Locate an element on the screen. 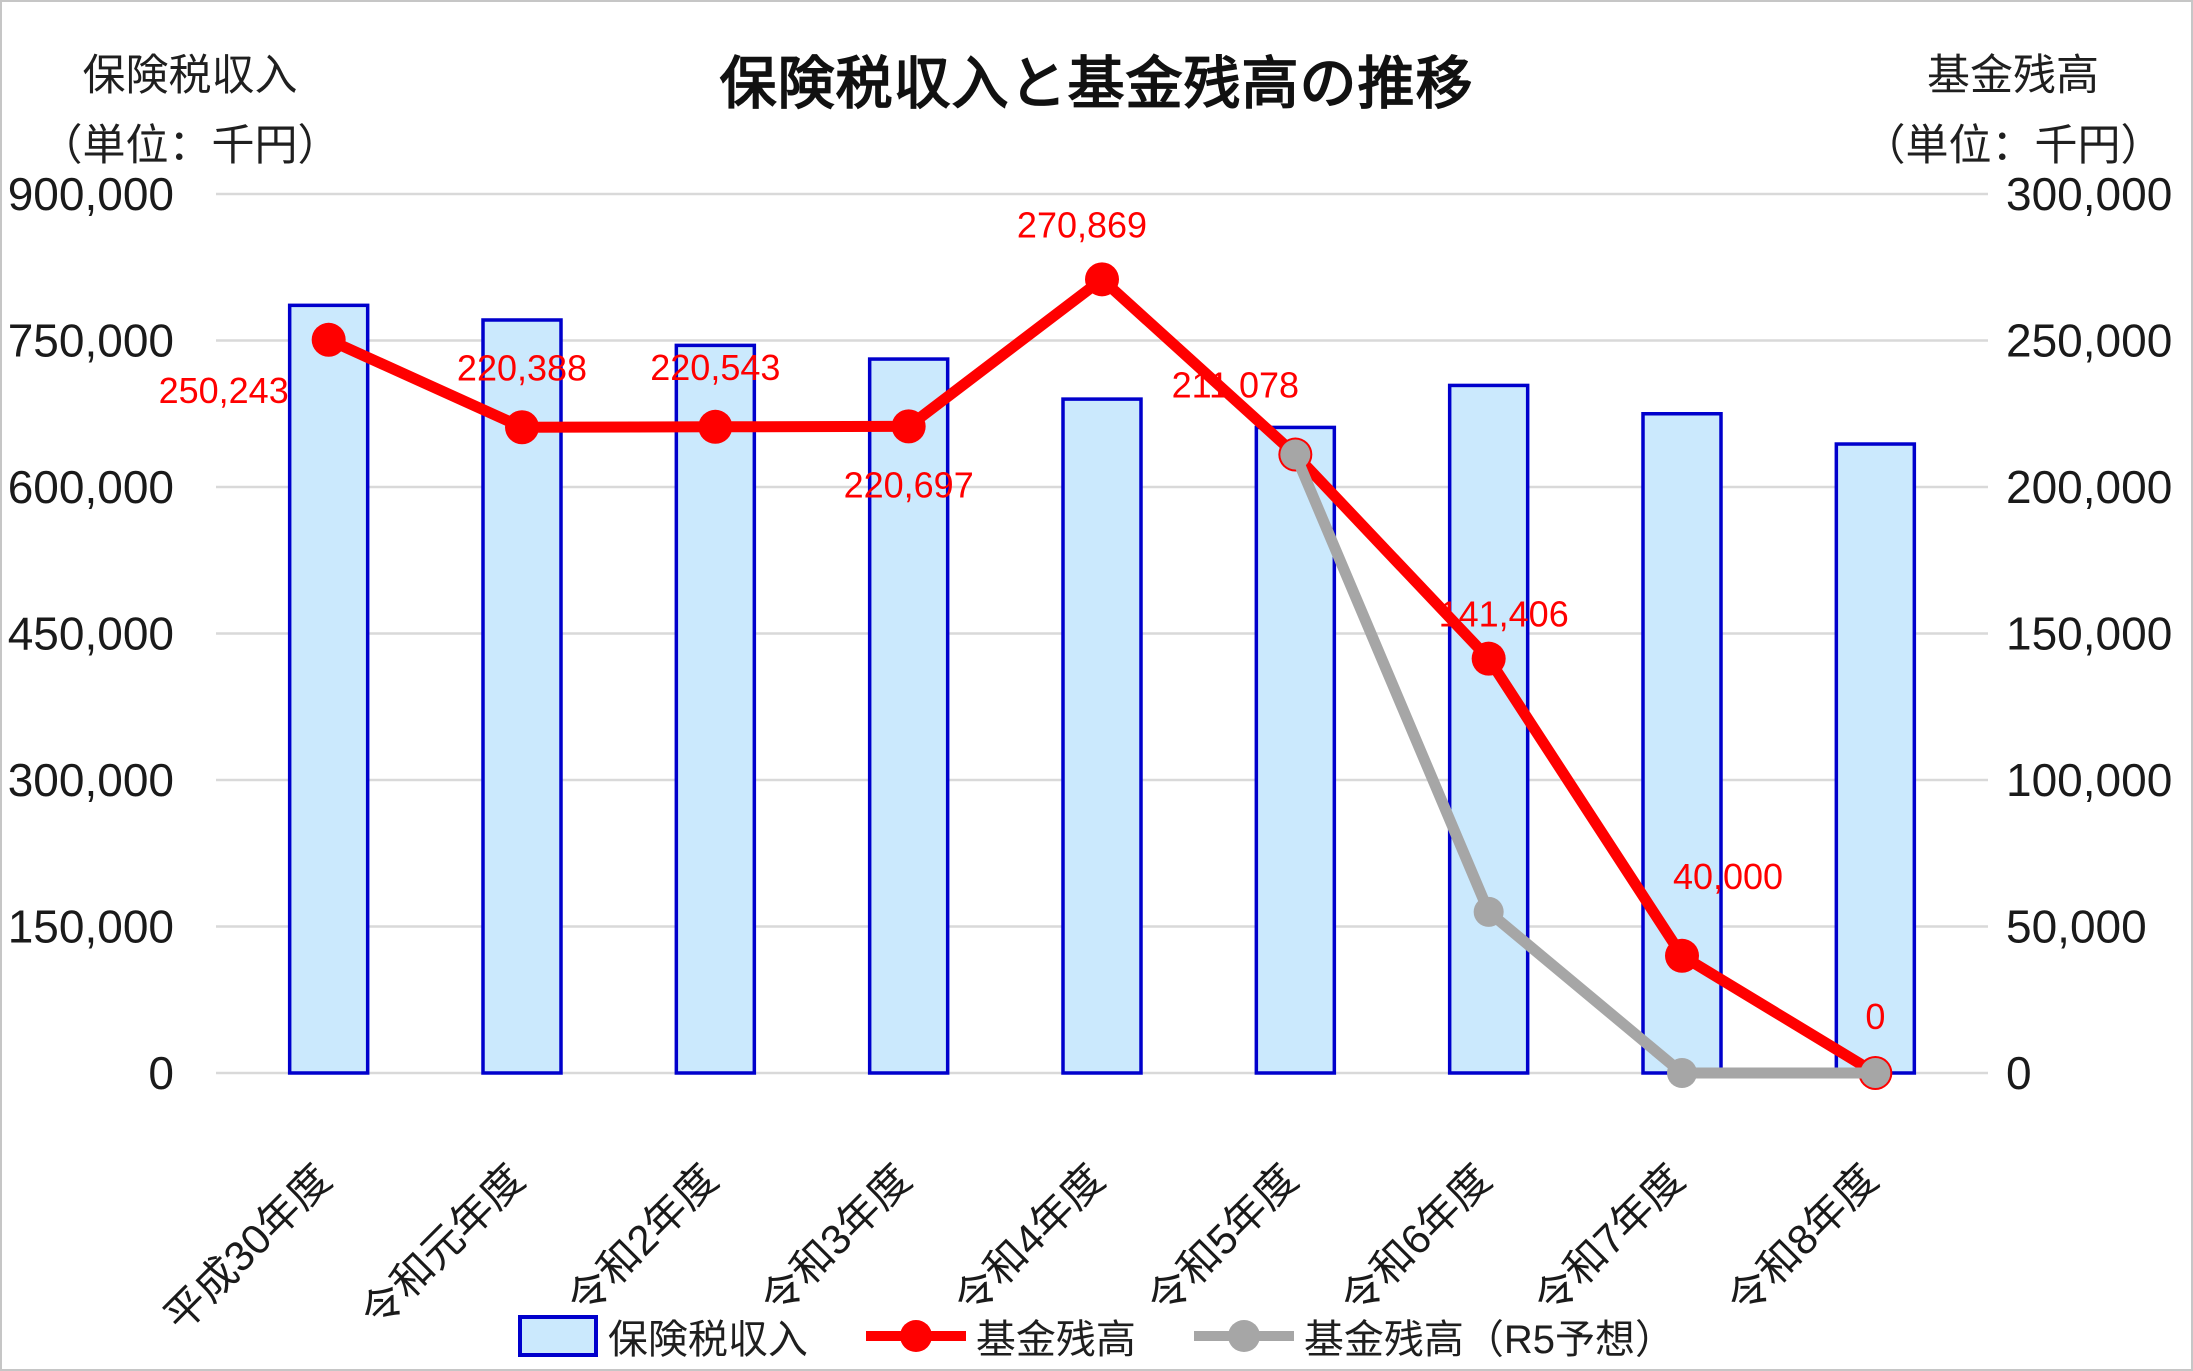 This screenshot has height=1371, width=2193. legend-item-gray-line-series: 基金残高（R5予想） is located at coordinates (1434, 1336).